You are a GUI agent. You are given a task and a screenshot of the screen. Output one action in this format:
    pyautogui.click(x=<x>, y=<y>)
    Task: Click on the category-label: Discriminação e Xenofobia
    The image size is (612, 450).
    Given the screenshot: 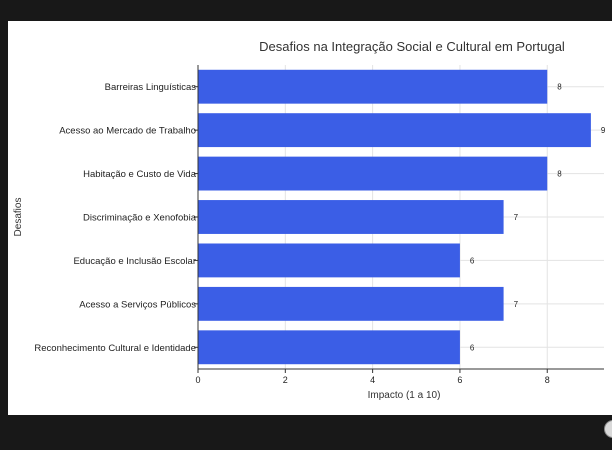 What is the action you would take?
    pyautogui.click(x=140, y=218)
    